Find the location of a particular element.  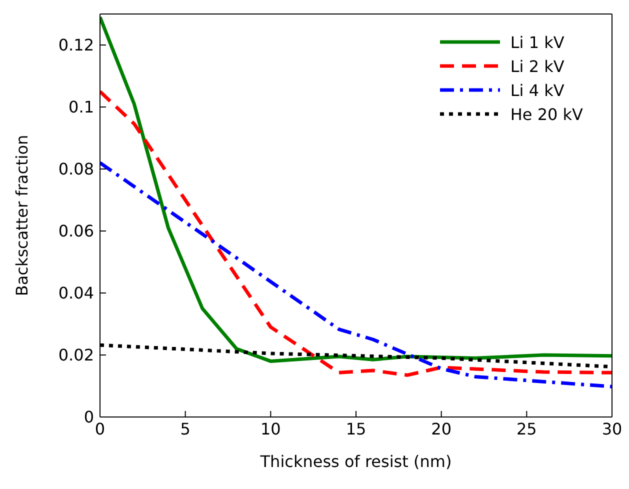

x-tick-label: 20 is located at coordinates (441, 428).